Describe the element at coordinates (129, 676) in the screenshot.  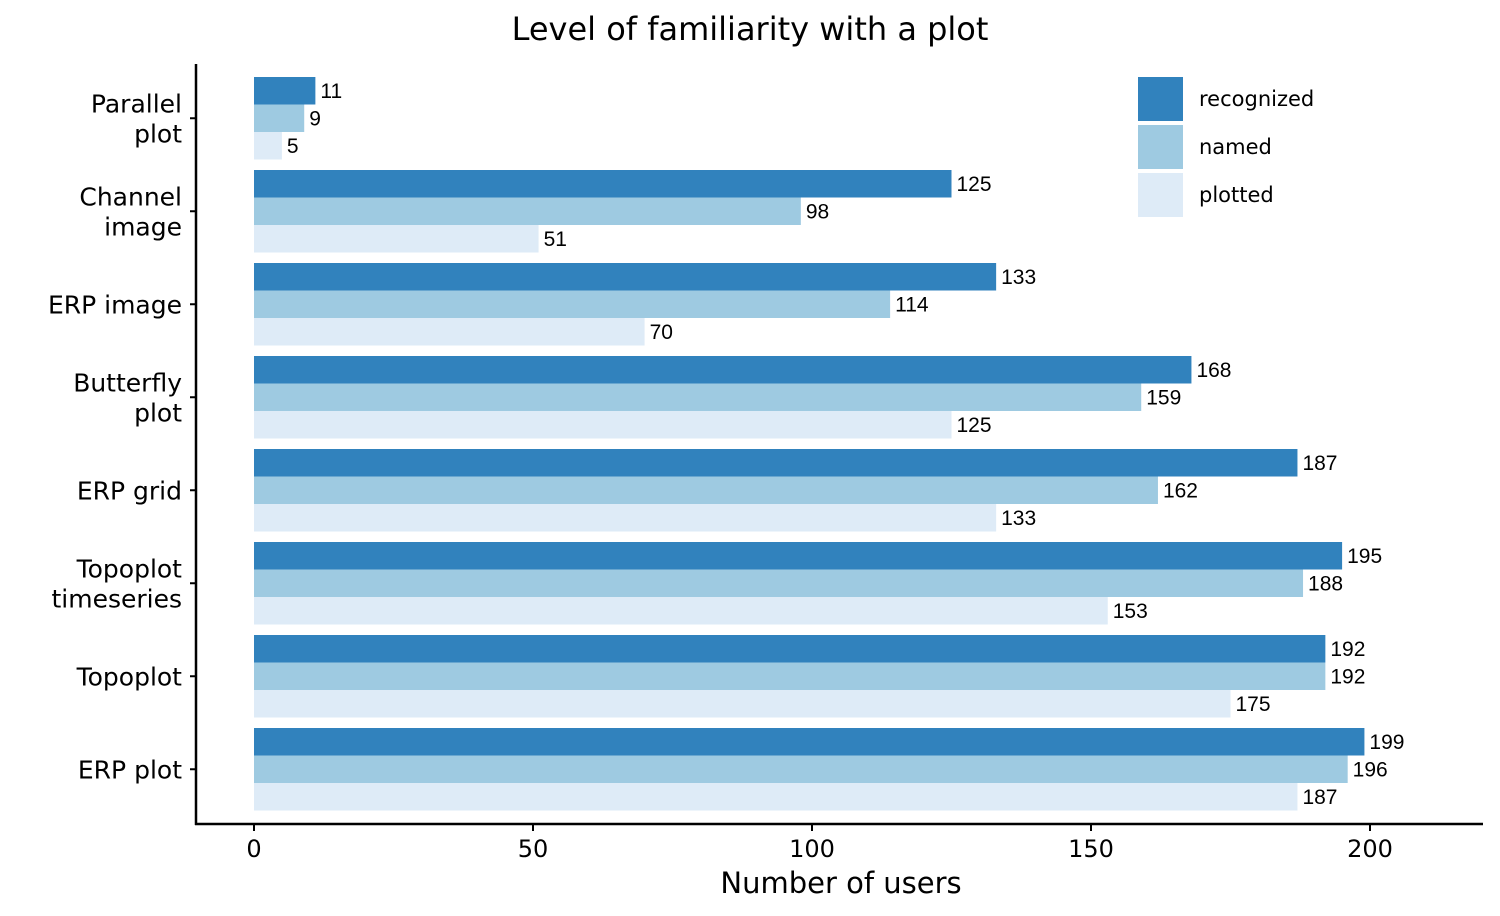
I see `y-tick-label-6-0: Topoplot` at that location.